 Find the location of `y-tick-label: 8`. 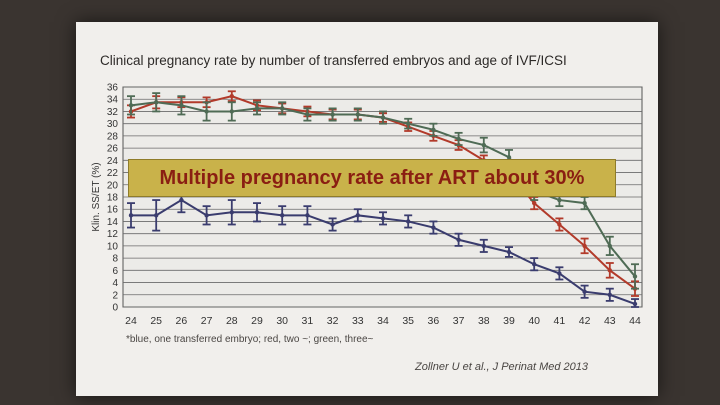

y-tick-label: 8 is located at coordinates (115, 259).